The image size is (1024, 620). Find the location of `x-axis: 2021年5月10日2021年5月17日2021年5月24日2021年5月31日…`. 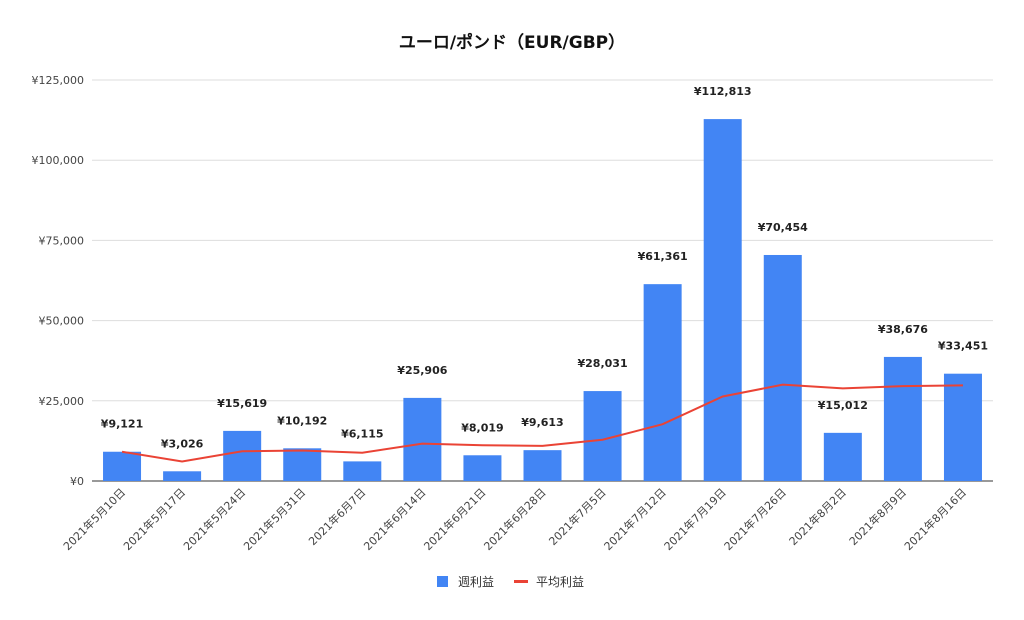

x-axis: 2021年5月10日2021年5月17日2021年5月24日2021年5月31日… is located at coordinates (514, 519).